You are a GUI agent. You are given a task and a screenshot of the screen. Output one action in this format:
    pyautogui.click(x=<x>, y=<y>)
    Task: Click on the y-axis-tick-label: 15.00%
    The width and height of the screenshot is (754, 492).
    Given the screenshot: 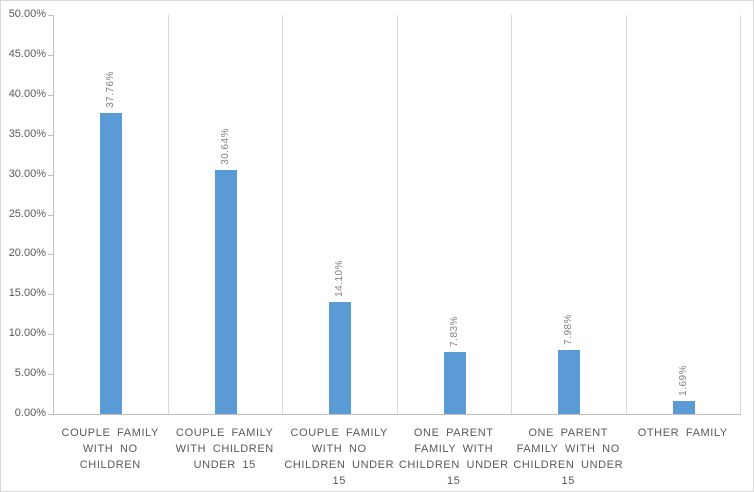 What is the action you would take?
    pyautogui.click(x=27, y=293)
    